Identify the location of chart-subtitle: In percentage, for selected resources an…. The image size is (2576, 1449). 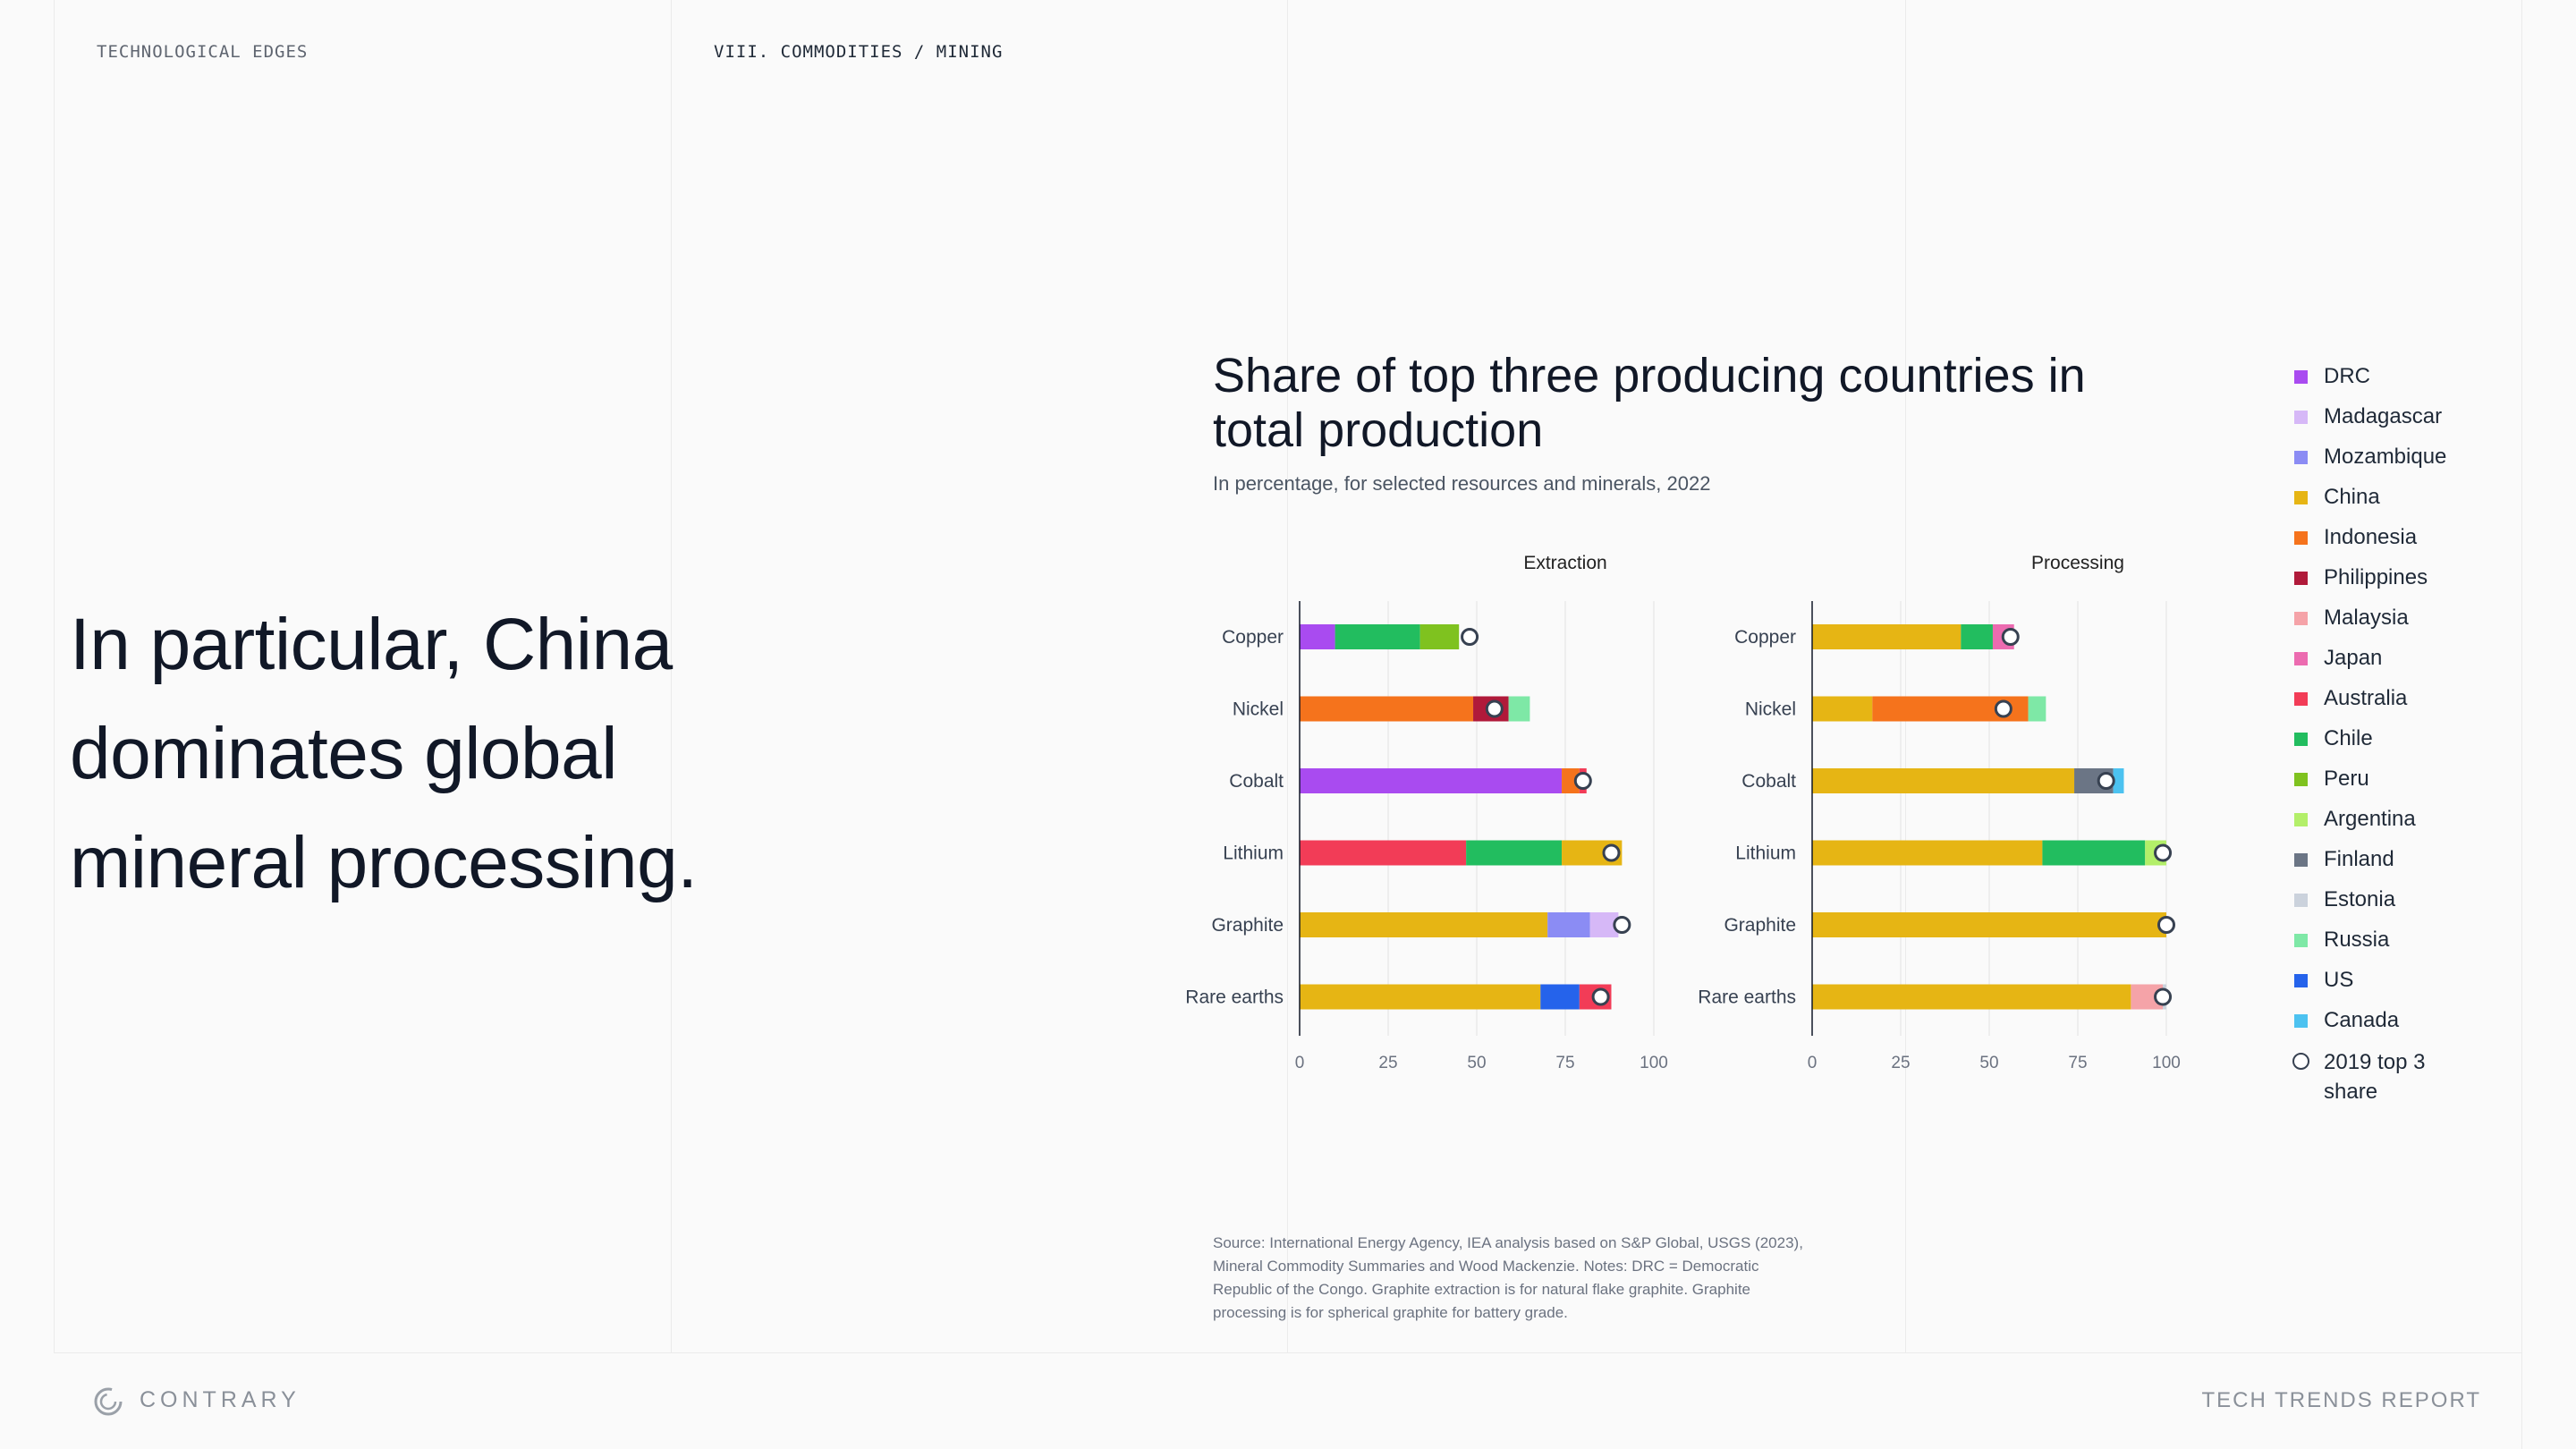
(1462, 483).